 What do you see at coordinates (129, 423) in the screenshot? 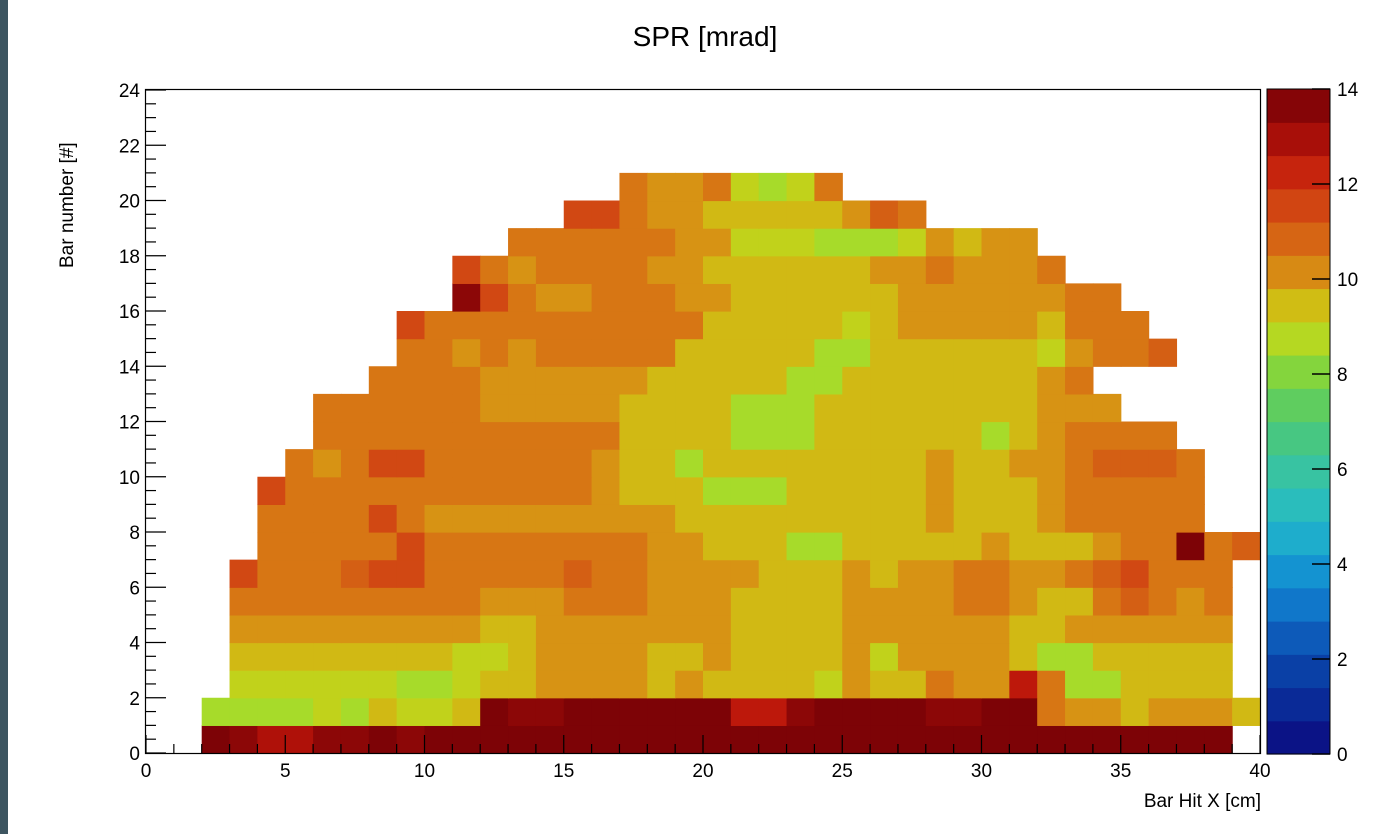
I see `y-tick-label: 12` at bounding box center [129, 423].